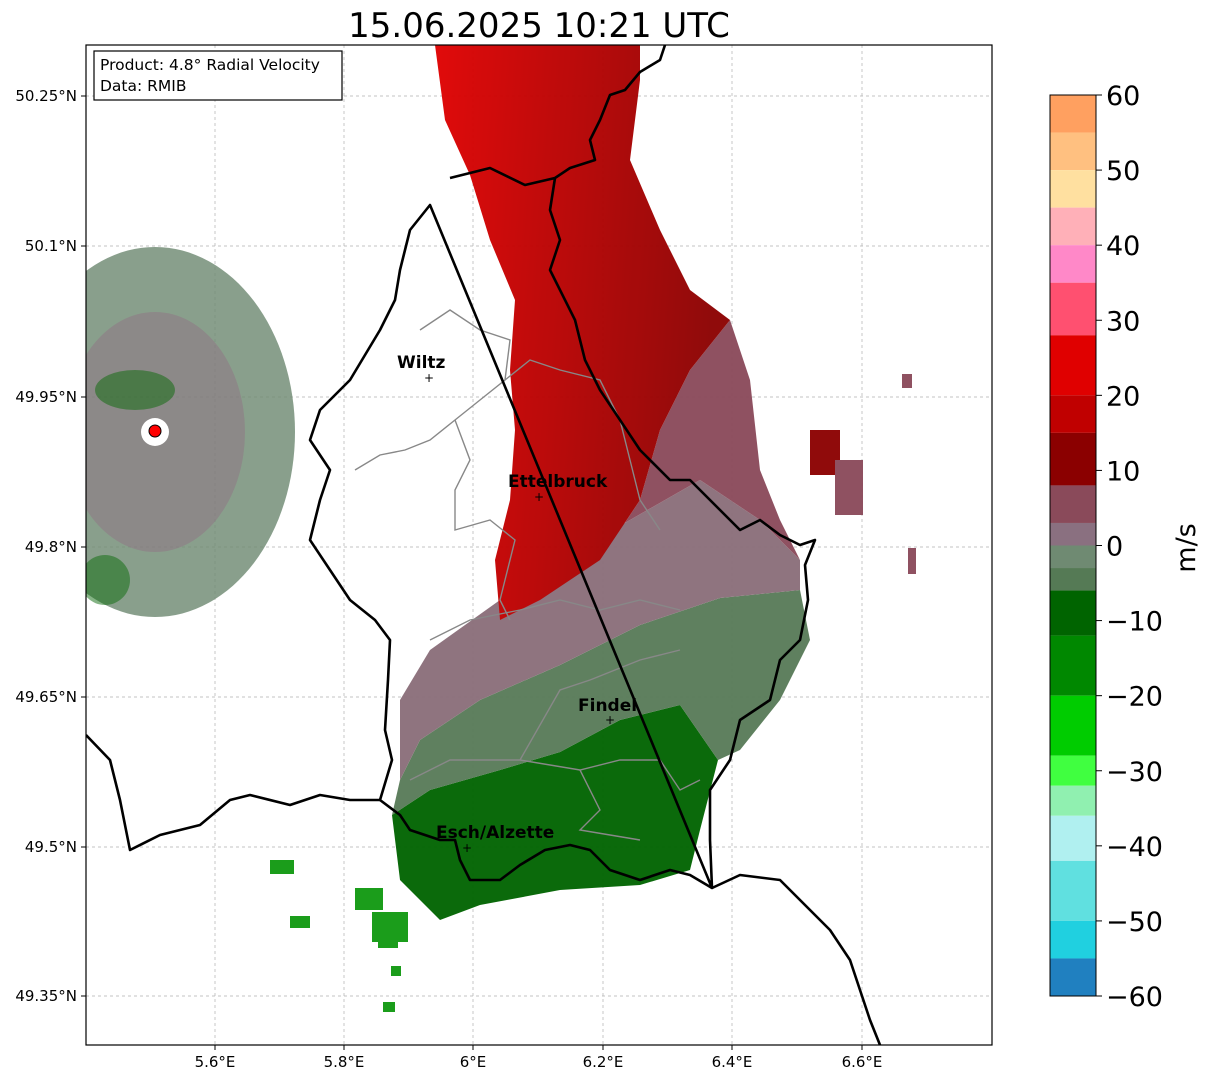 The image size is (1207, 1081). Describe the element at coordinates (1123, 471) in the screenshot. I see `colorbar-tick-label: 10` at that location.